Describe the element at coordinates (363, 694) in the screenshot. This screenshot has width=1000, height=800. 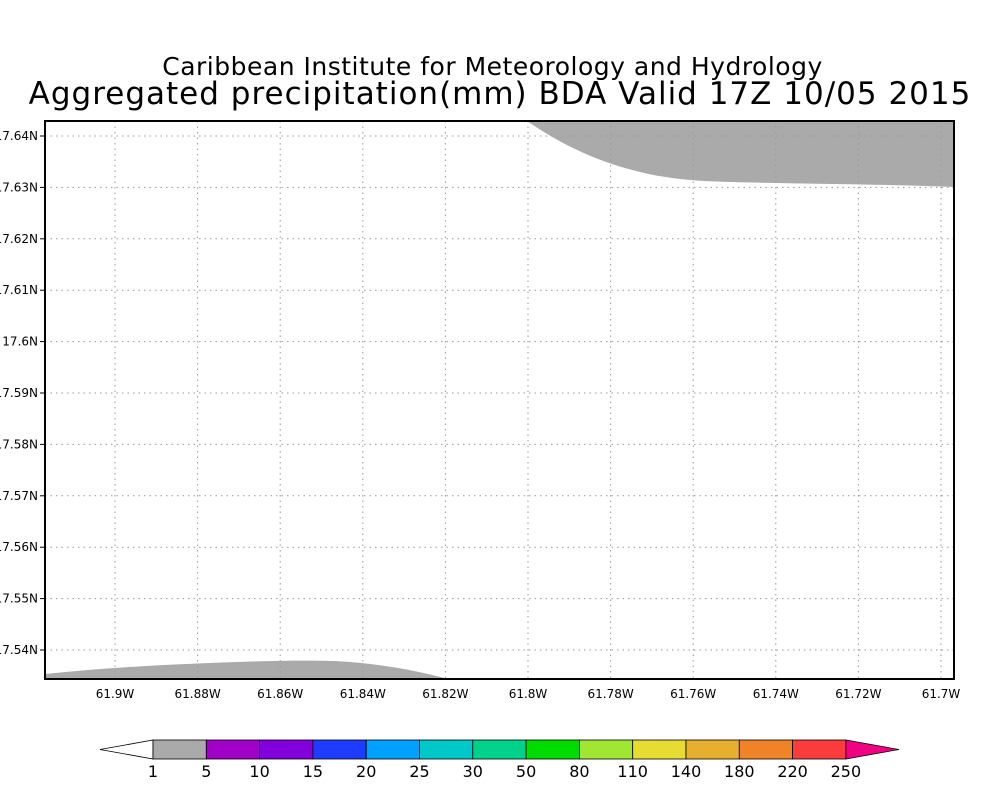
I see `longitude-label: 61.84W` at that location.